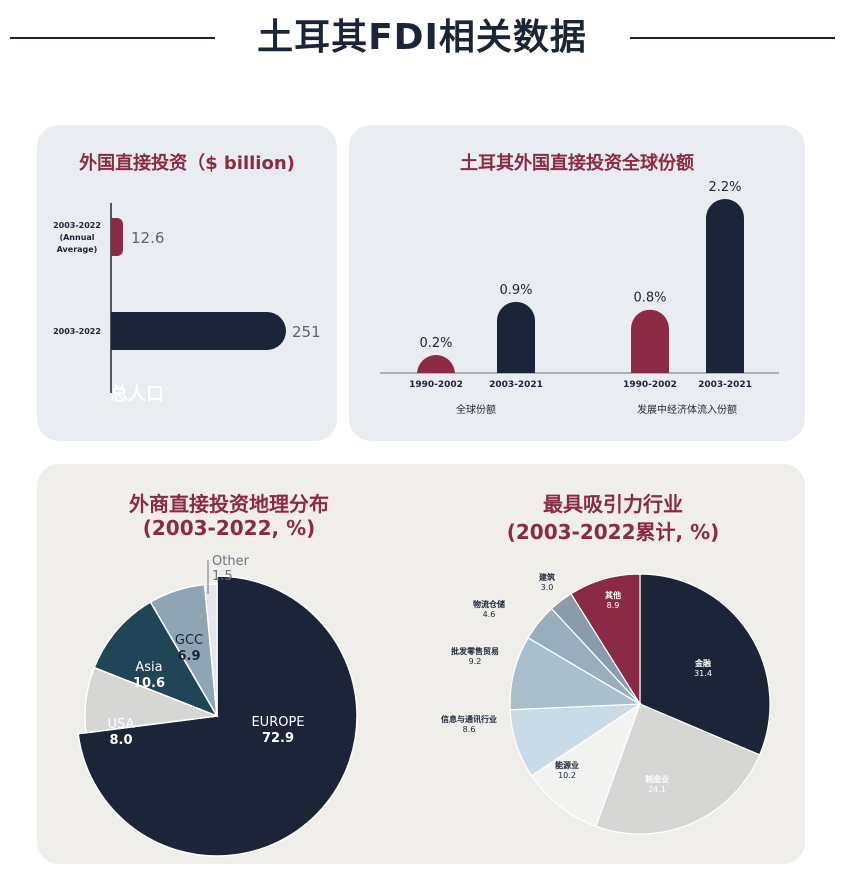  Describe the element at coordinates (567, 775) in the screenshot. I see `sector-pie-value-3: 10.2` at that location.